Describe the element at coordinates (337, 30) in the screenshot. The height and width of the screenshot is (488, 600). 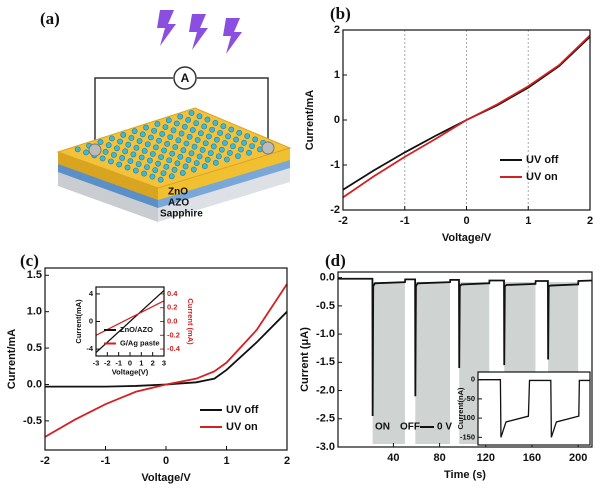
I see `y-tick-label: 2` at that location.